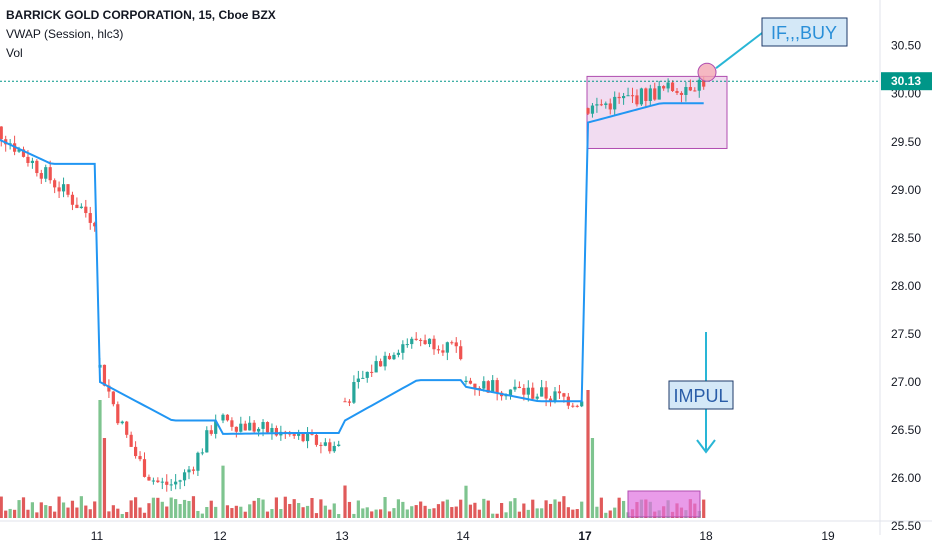 The image size is (932, 550). Describe the element at coordinates (906, 46) in the screenshot. I see `y-tick-label: 30.50` at that location.